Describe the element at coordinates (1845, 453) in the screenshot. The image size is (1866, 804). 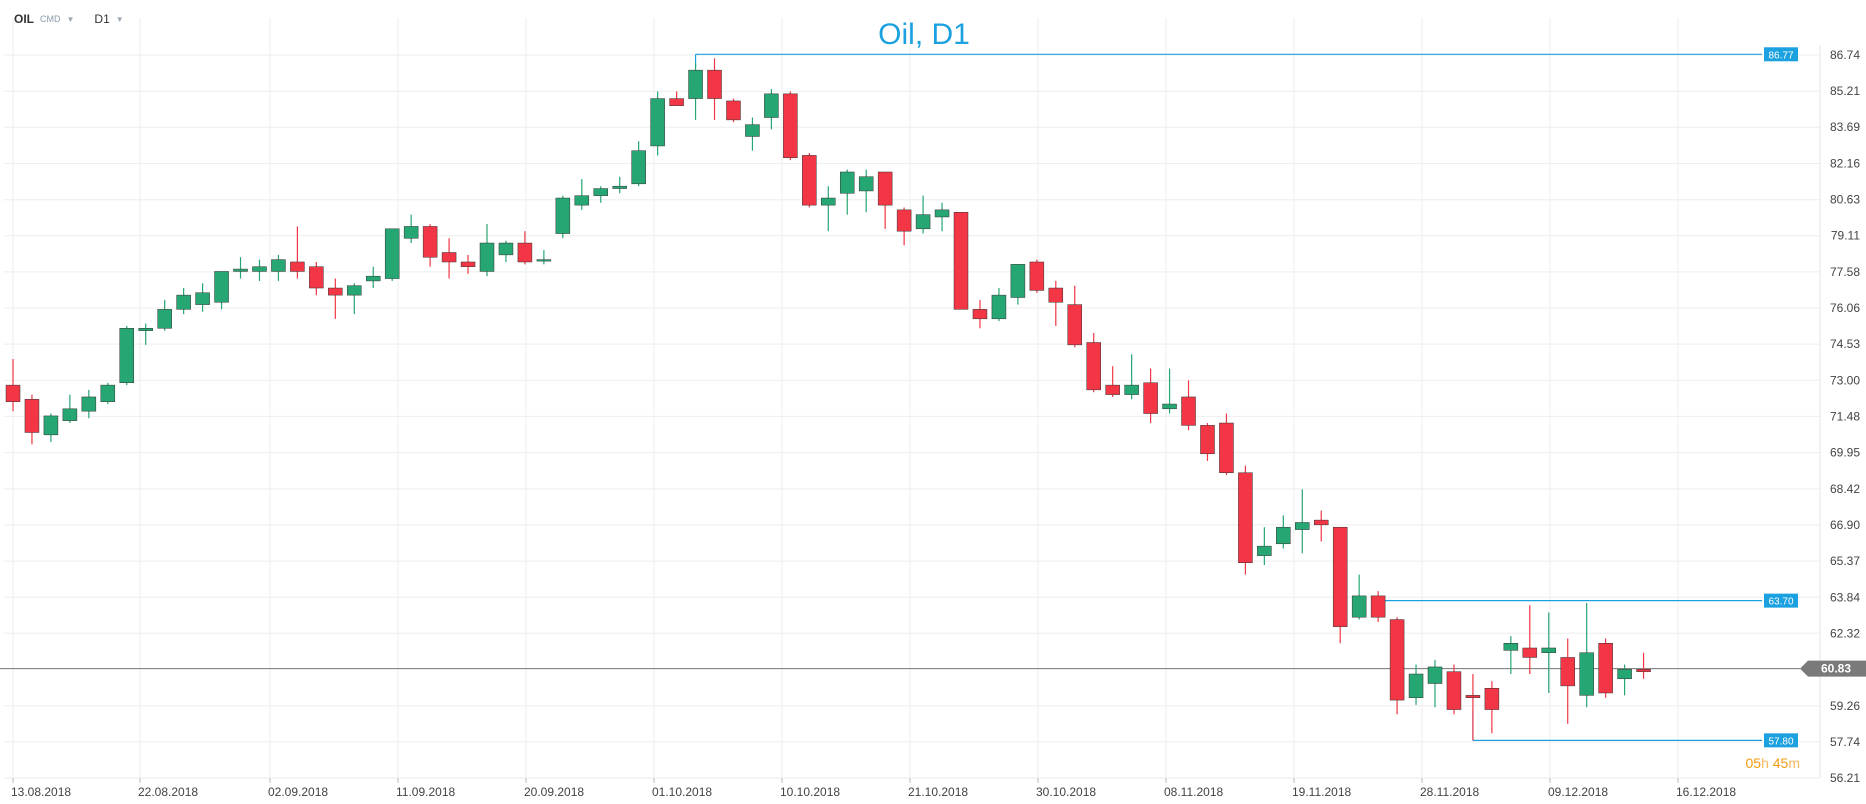
I see `y-tick-label: 69.95` at that location.